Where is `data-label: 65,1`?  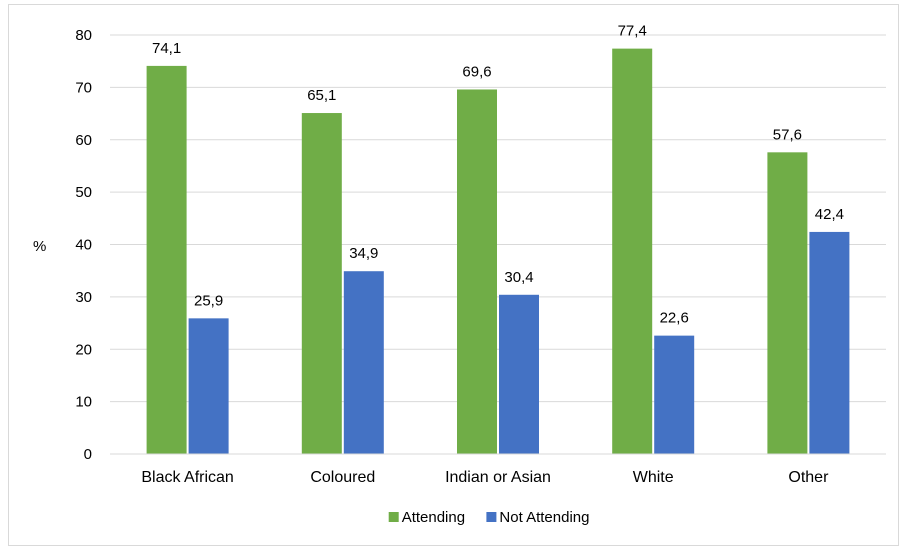
data-label: 65,1 is located at coordinates (321, 95).